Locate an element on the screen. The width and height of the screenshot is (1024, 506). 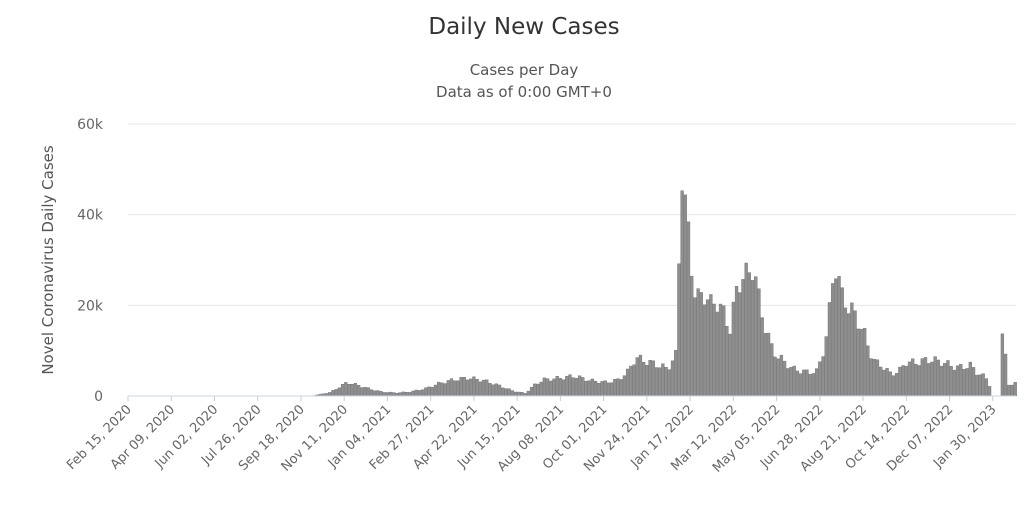
chart-subtitle-line-1: Cases per Day is located at coordinates (524, 70).